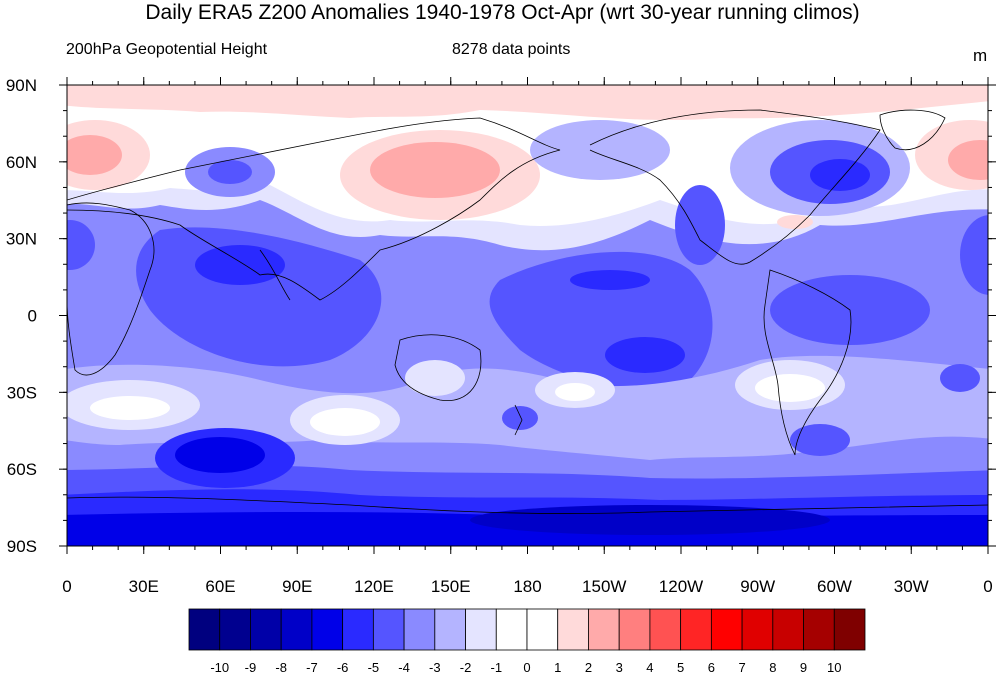  I want to click on lon-tick-label: 90E, so click(297, 586).